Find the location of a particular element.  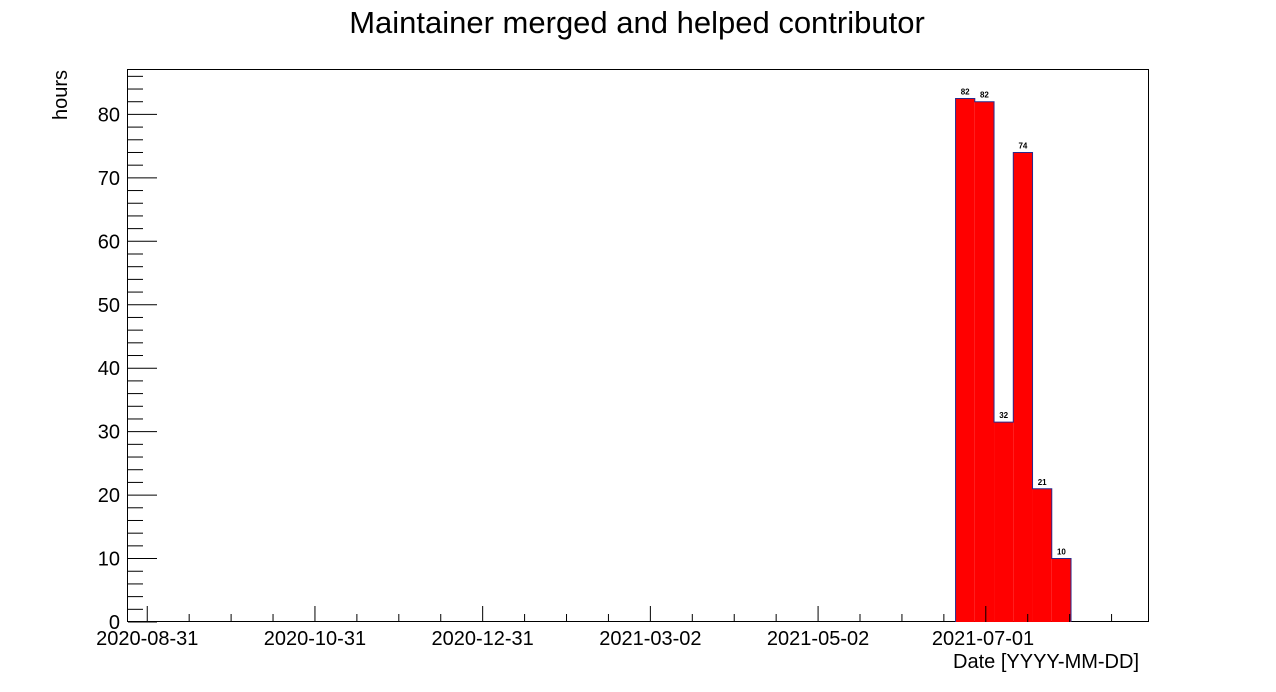

chart-title: Maintainer merged and helped contributor is located at coordinates (637, 22).